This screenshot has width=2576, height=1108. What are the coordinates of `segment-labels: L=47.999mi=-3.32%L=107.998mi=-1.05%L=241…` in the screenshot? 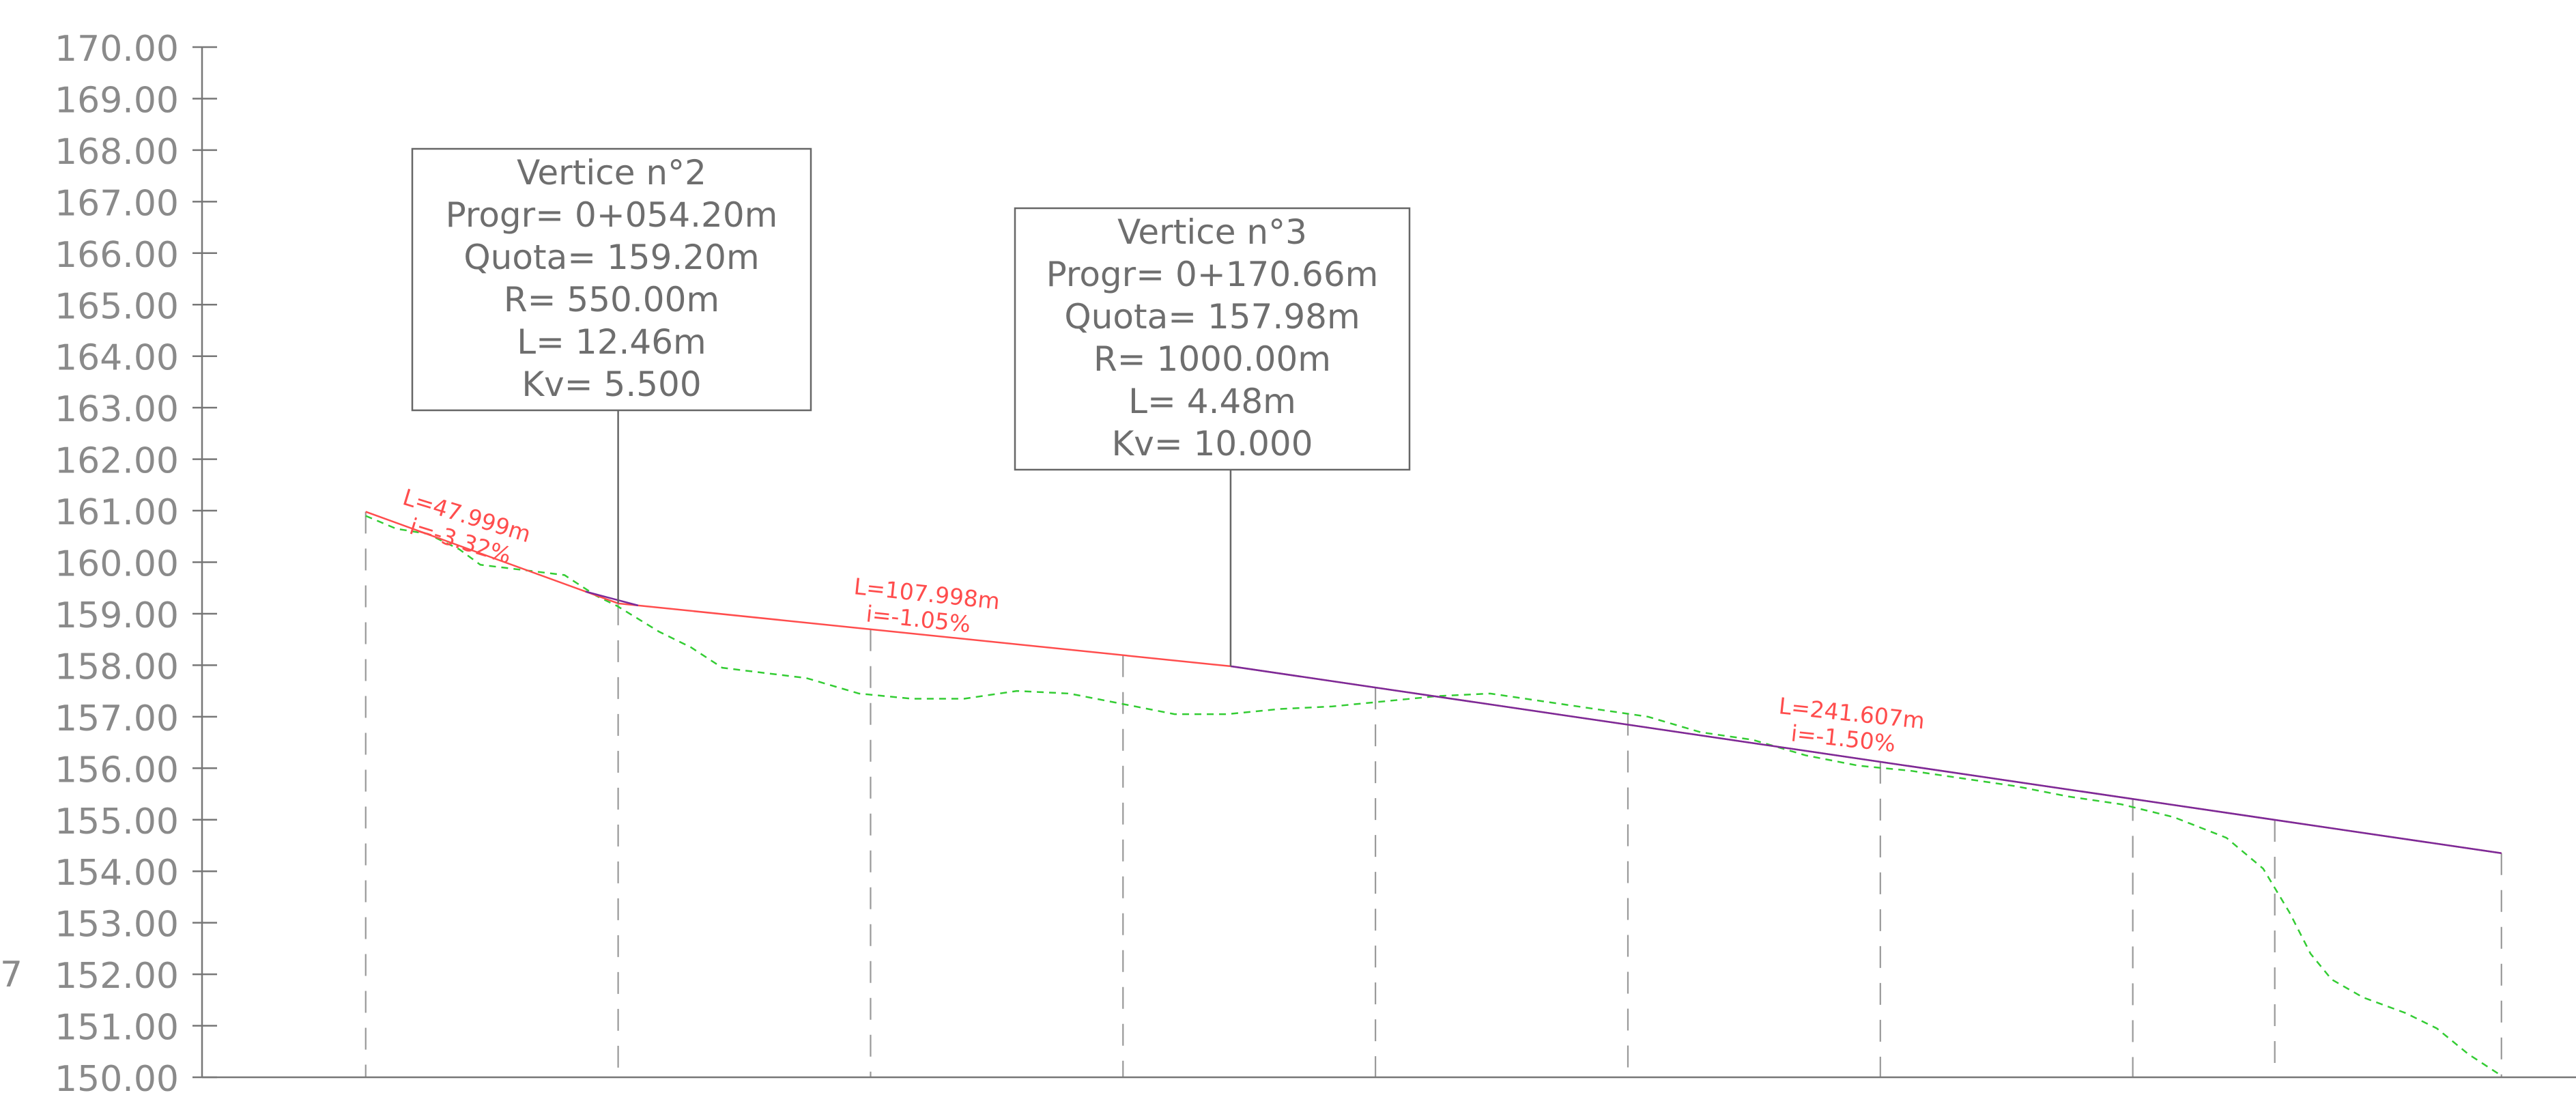 It's located at (1163, 620).